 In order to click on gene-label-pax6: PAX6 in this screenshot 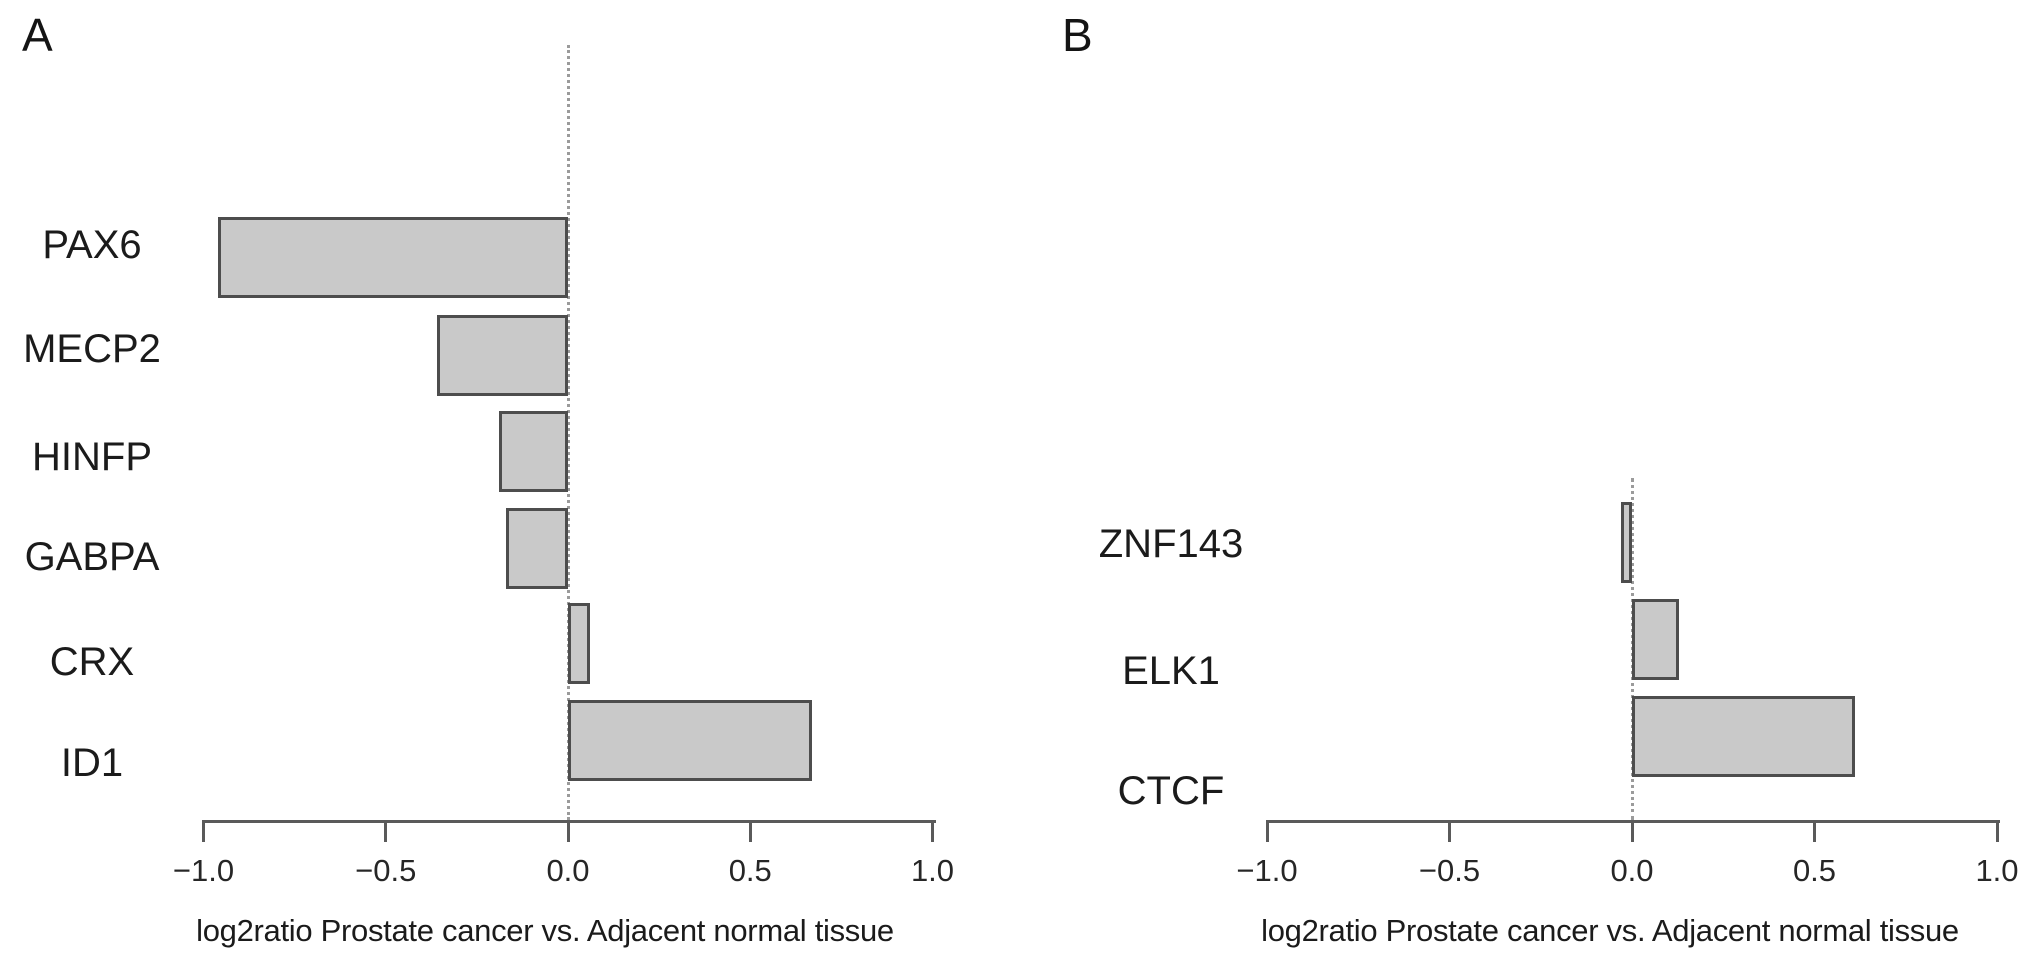, I will do `click(92, 245)`.